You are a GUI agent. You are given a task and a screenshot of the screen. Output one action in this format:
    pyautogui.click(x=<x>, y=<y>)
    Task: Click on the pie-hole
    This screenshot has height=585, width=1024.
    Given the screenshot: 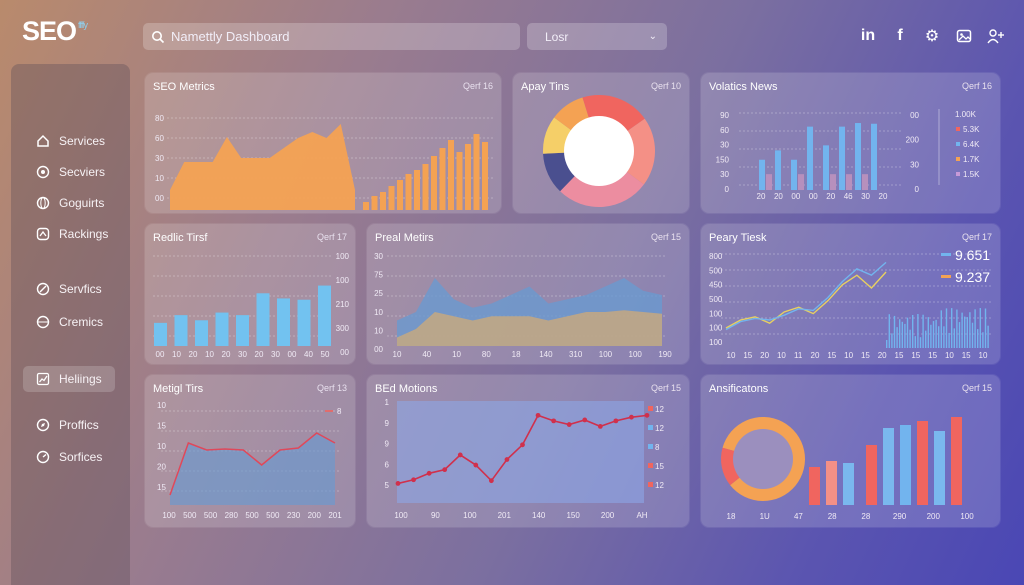 What is the action you would take?
    pyautogui.click(x=599, y=151)
    